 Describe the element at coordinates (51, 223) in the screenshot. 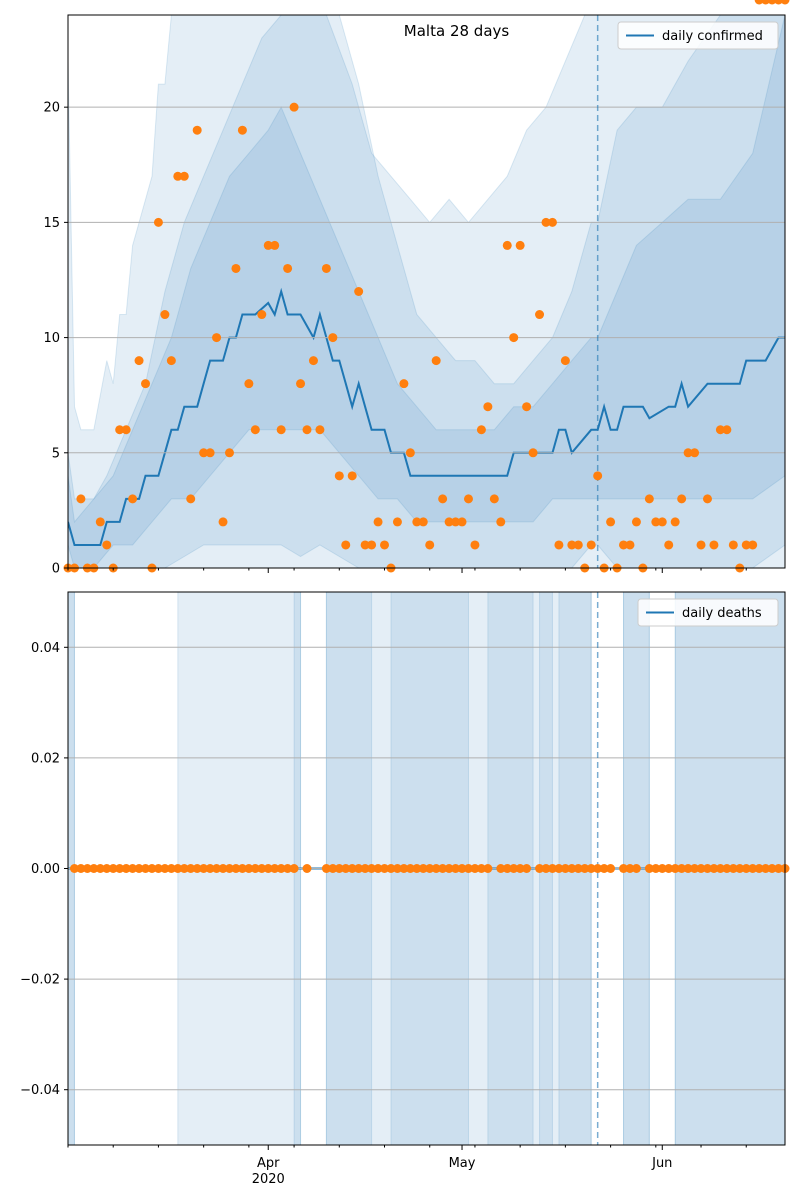

I see `y-tick-label: 15` at that location.